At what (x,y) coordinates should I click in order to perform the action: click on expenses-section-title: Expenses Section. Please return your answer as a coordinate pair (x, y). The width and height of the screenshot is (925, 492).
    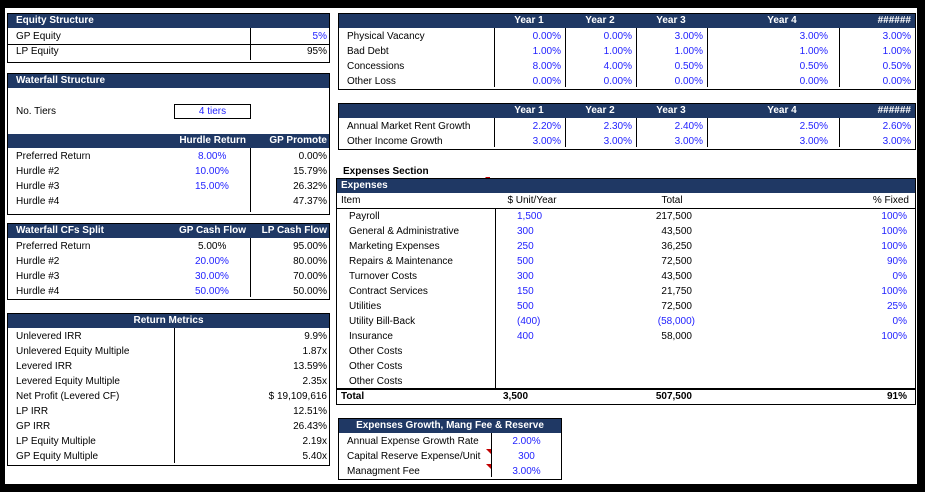
    Looking at the image, I should click on (386, 171).